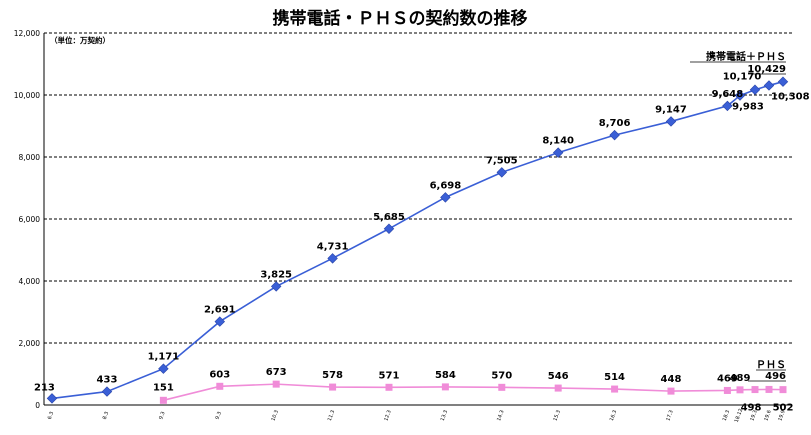  Describe the element at coordinates (501, 375) in the screenshot. I see `data-label: 570` at that location.